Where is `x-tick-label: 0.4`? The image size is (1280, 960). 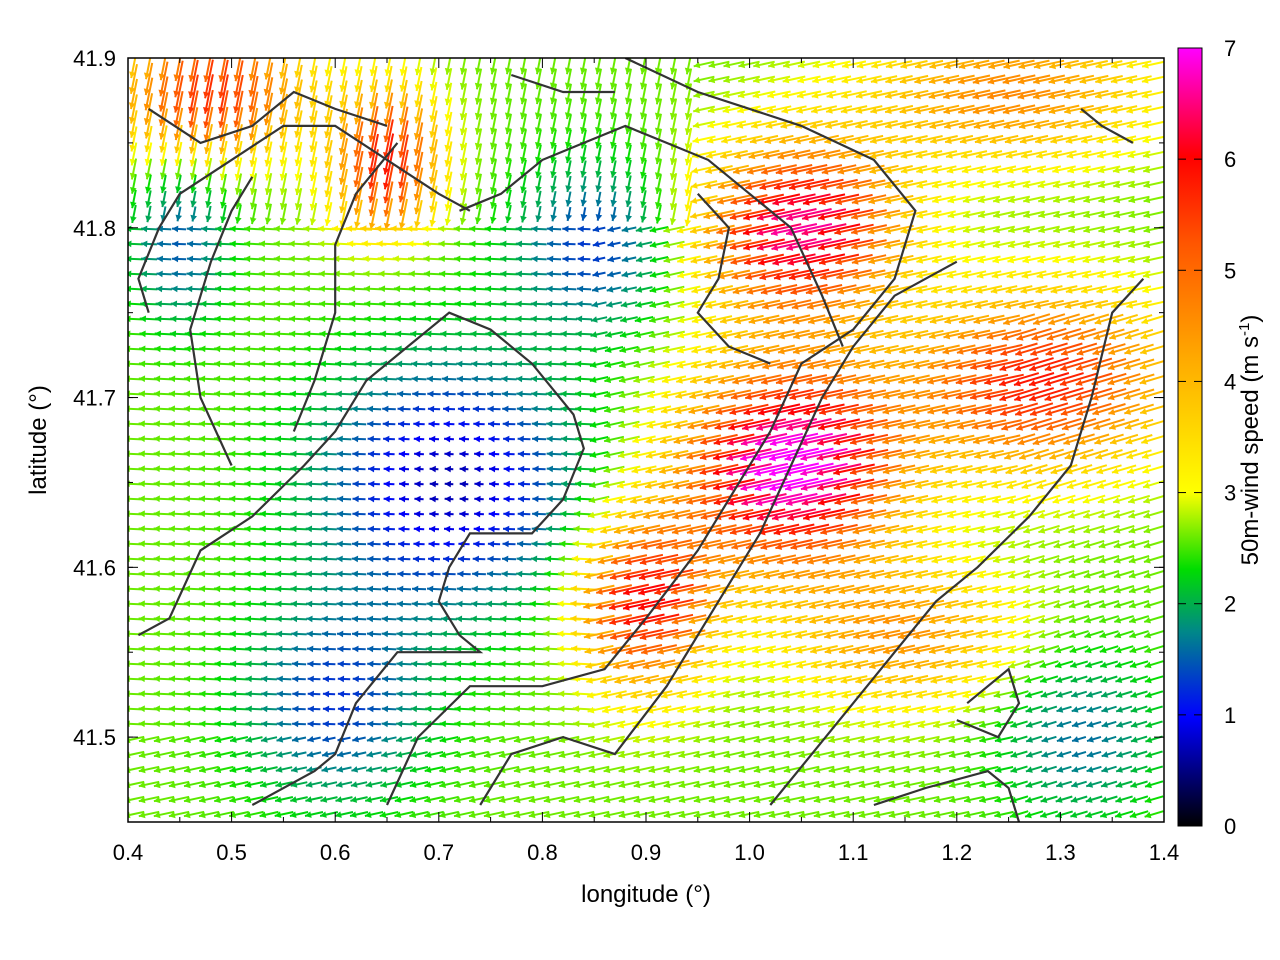 x-tick-label: 0.4 is located at coordinates (128, 852).